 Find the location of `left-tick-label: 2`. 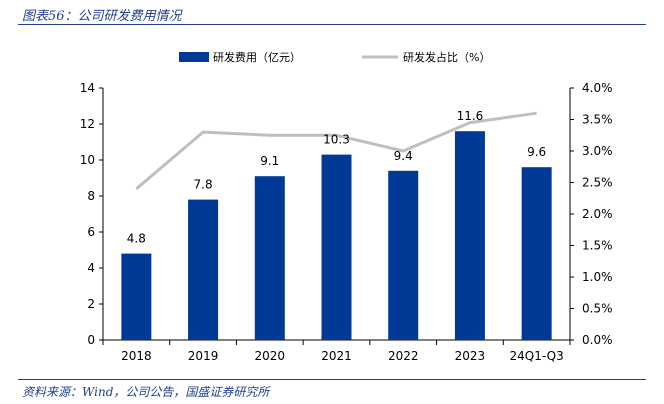

left-tick-label: 2 is located at coordinates (91, 304).